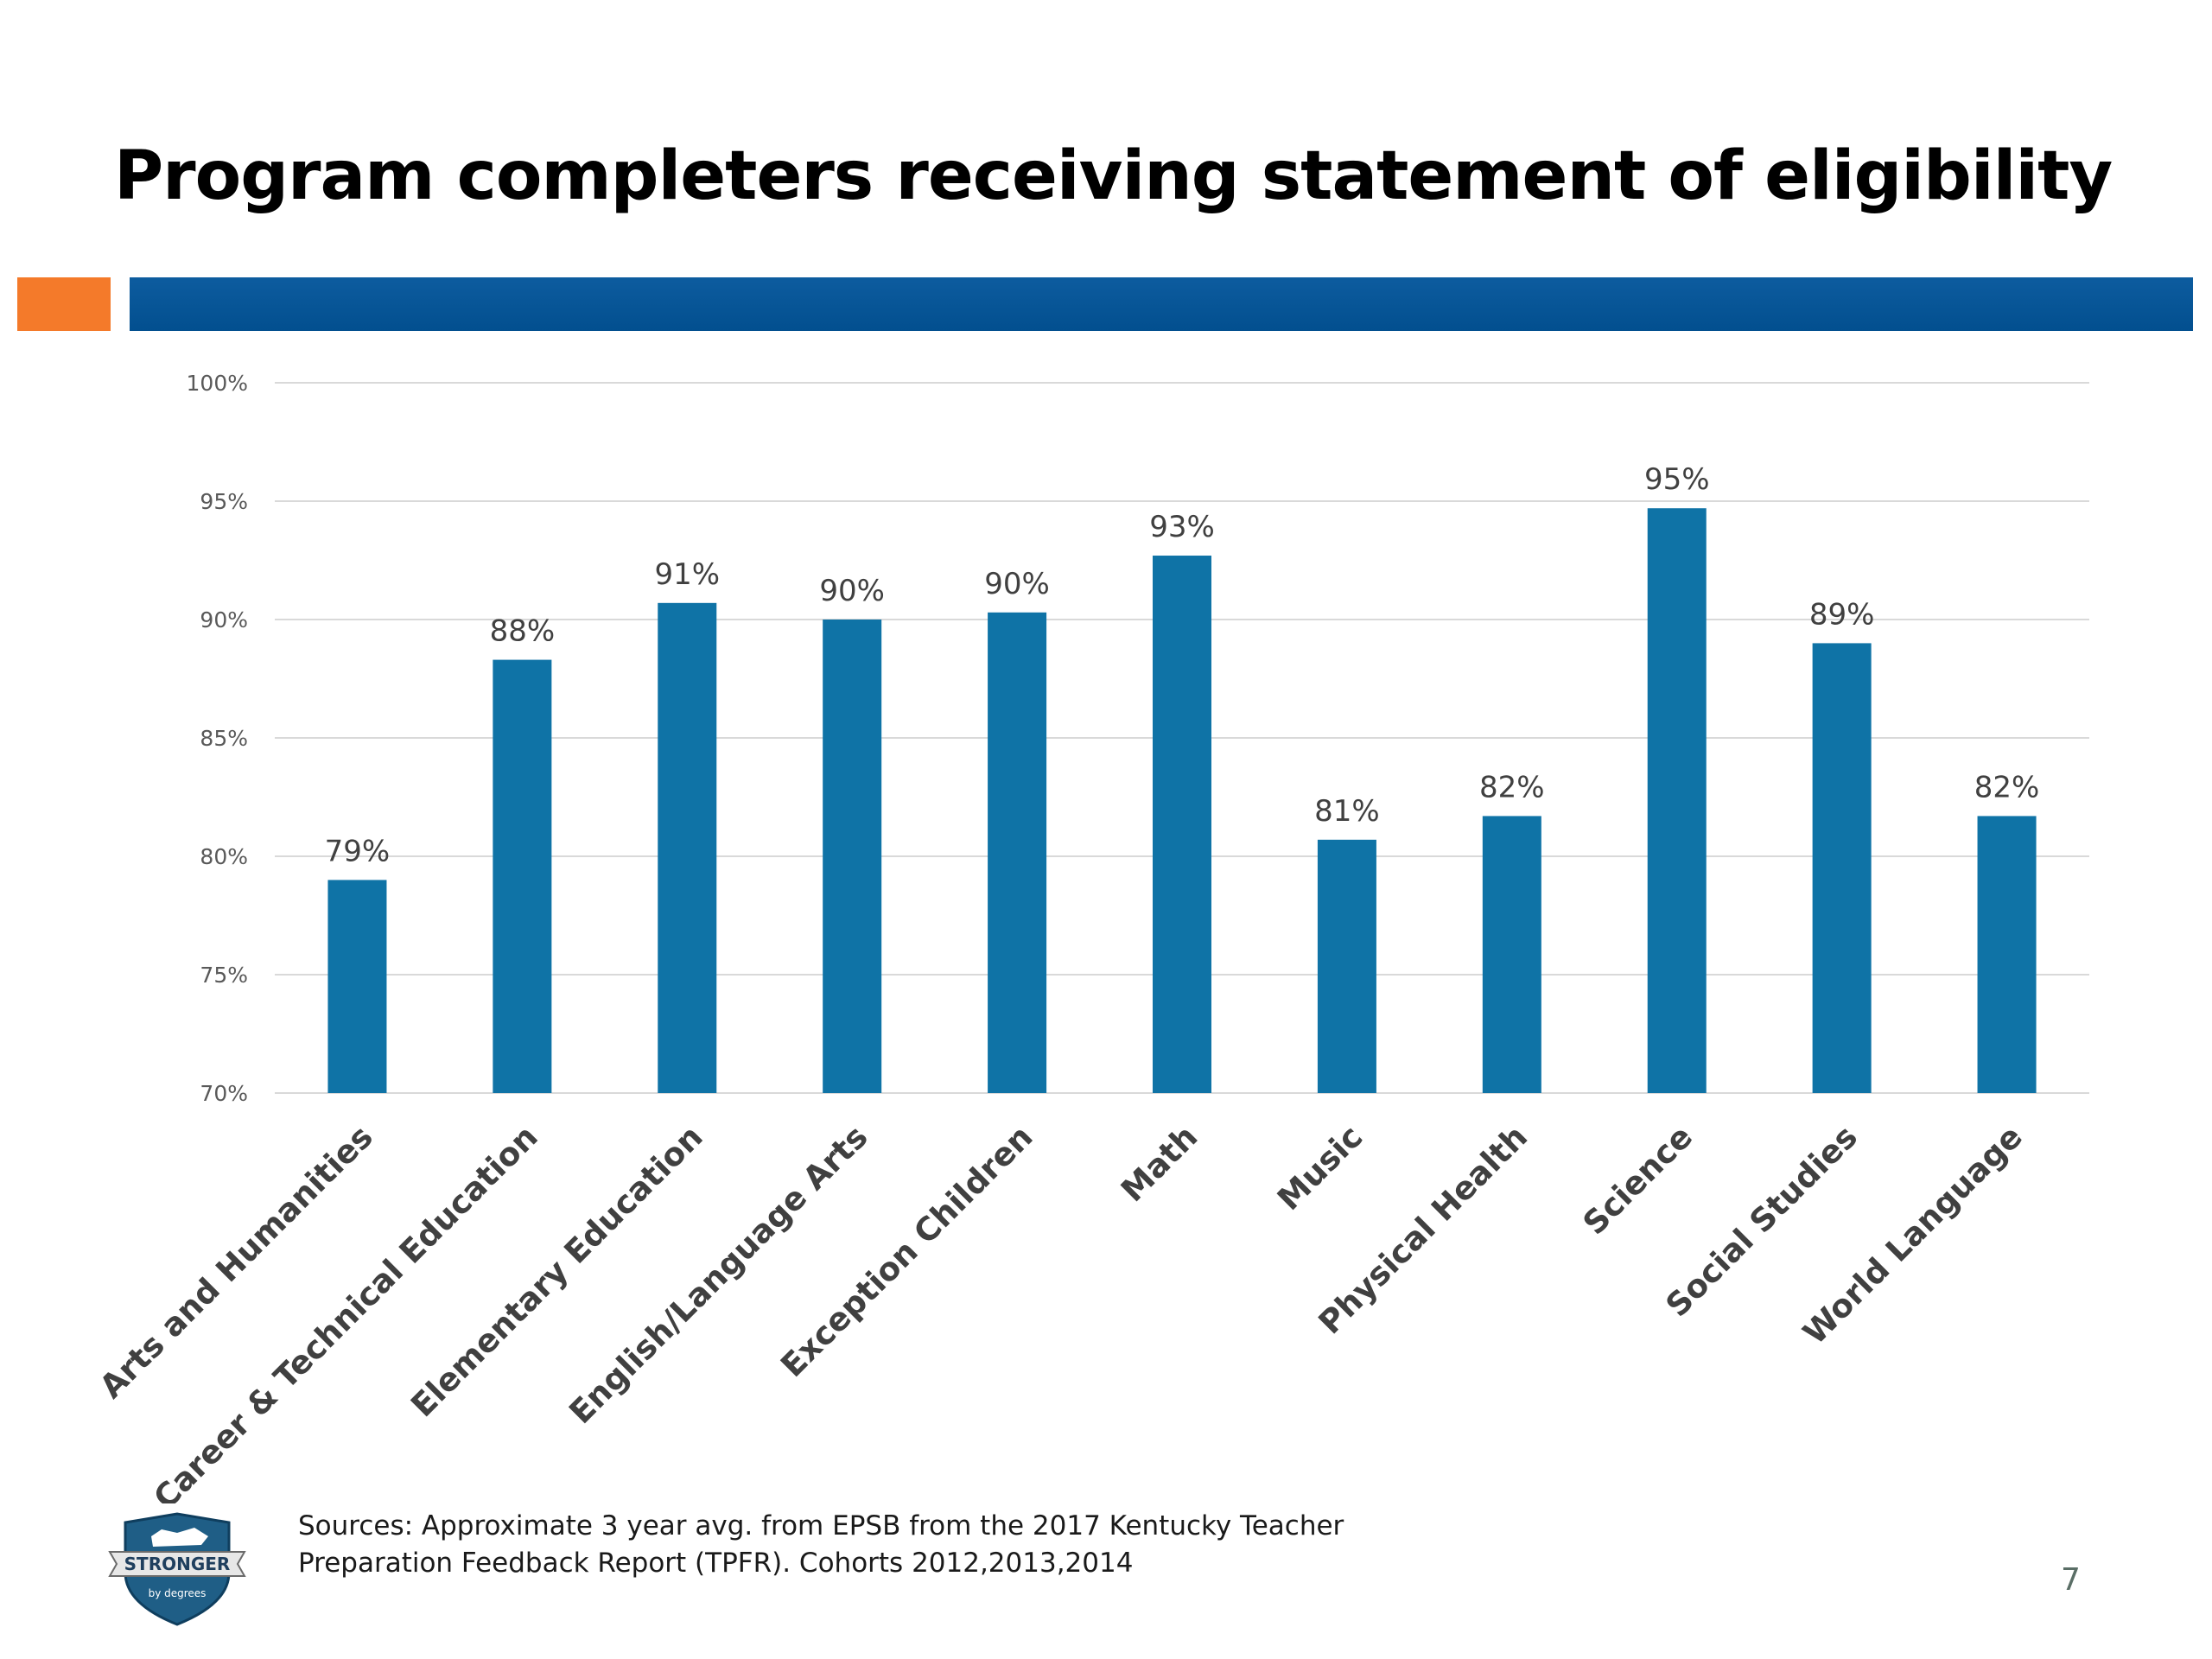 This screenshot has width=2212, height=1659. I want to click on logo-wordmark: STRONGER, so click(177, 1564).